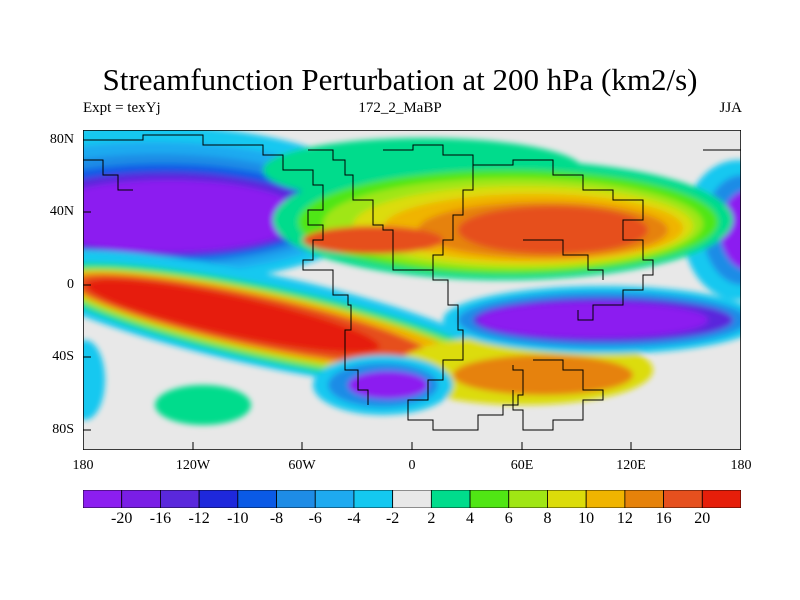 This screenshot has height=600, width=800. I want to click on colorbar-label: 2, so click(431, 518).